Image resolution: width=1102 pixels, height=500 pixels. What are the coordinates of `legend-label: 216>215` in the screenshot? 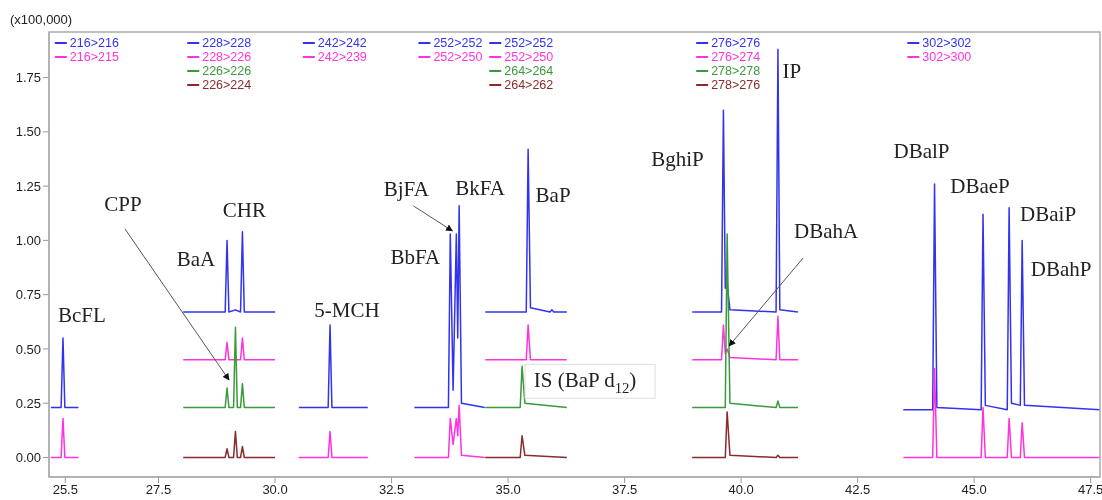 It's located at (94, 57).